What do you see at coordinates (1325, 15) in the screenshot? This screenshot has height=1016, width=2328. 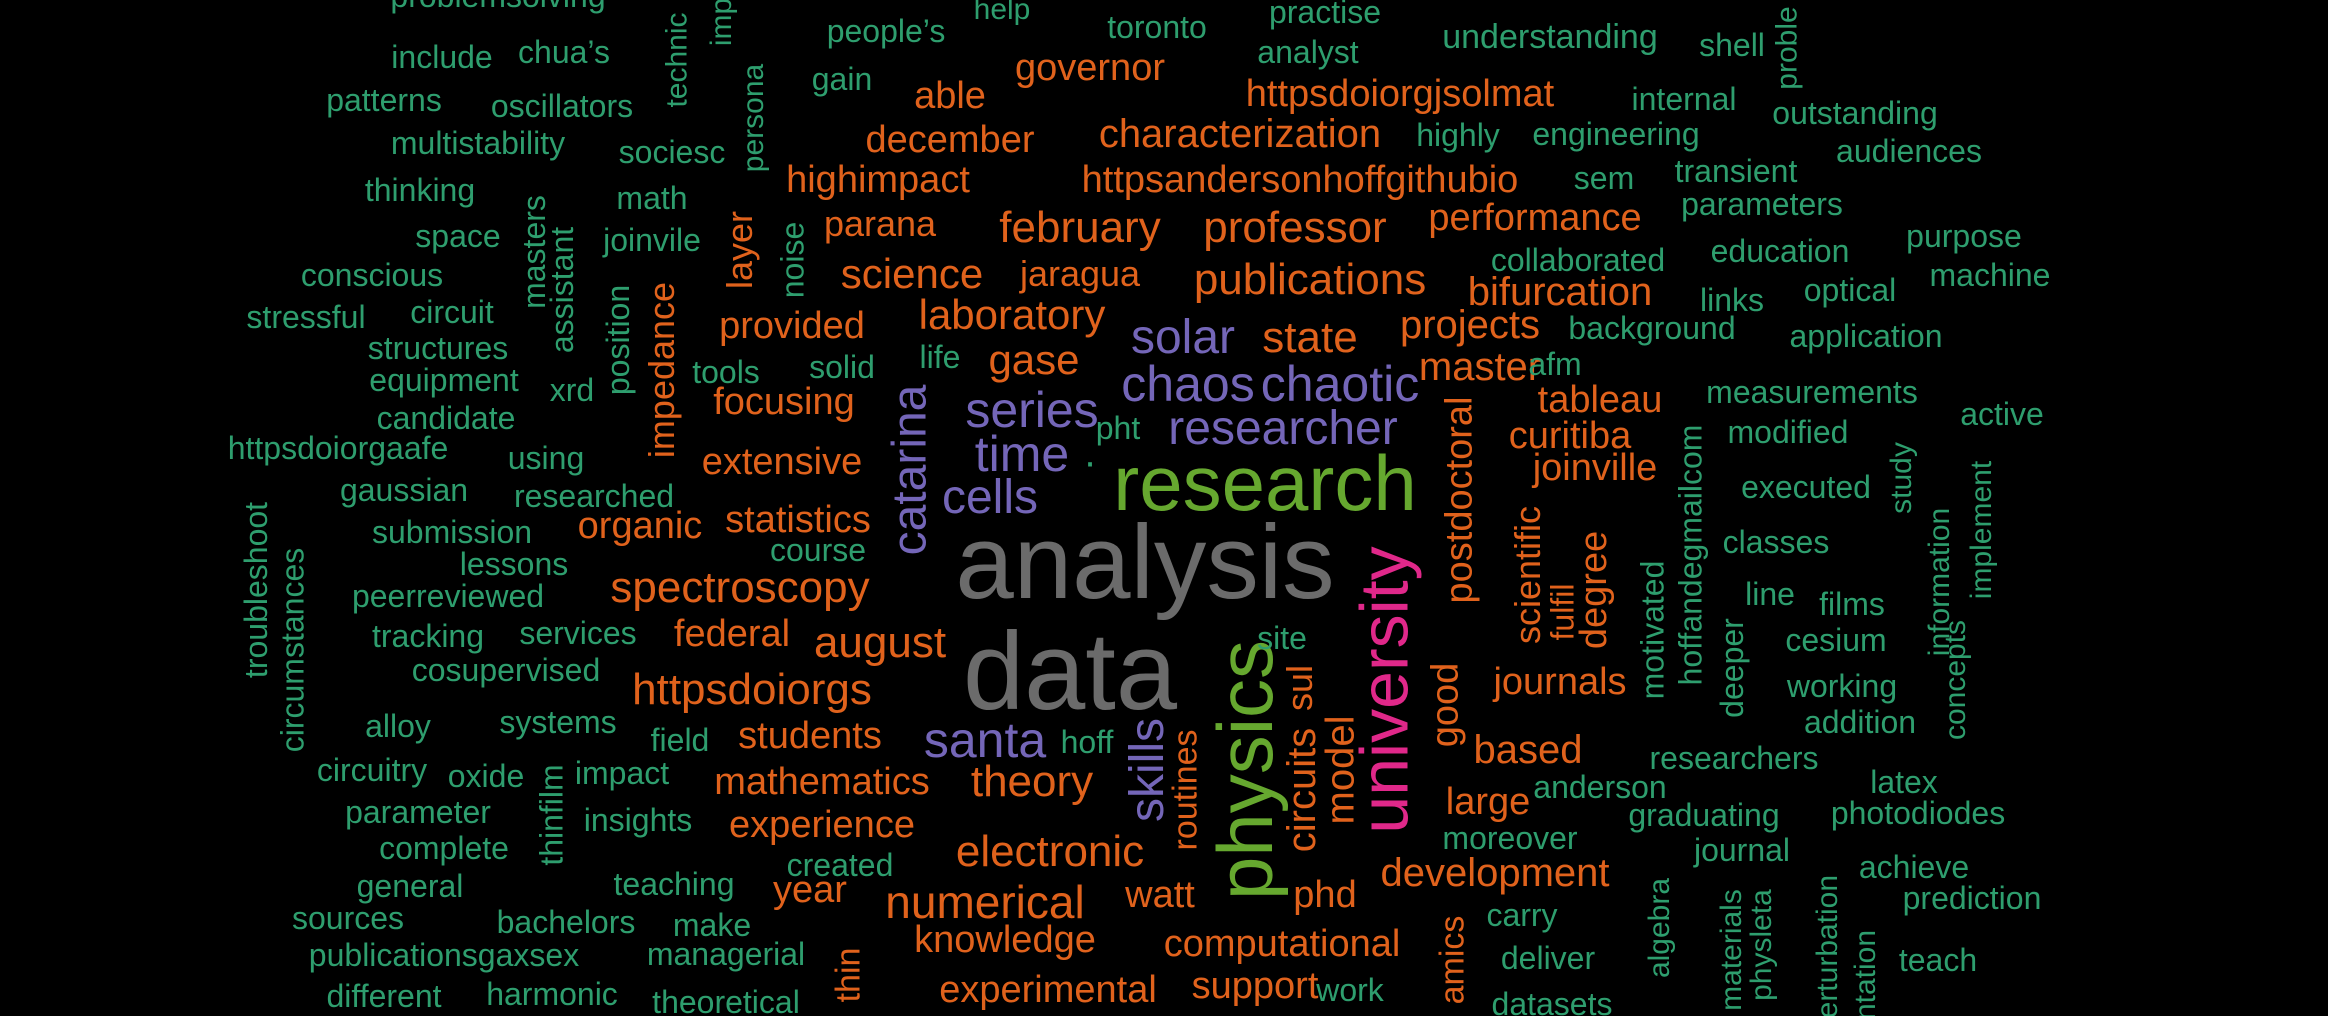 I see `cloud-word: practise` at bounding box center [1325, 15].